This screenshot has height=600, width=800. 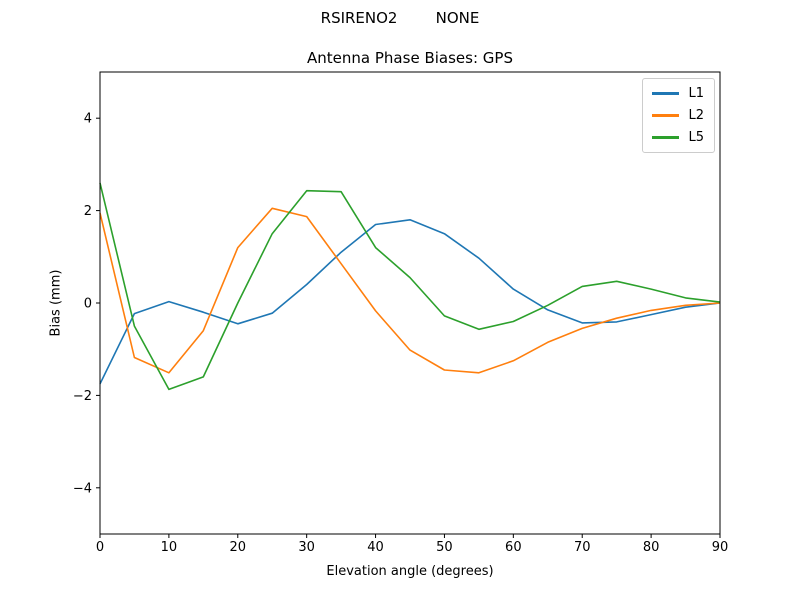 I want to click on legend-swatch-l2, so click(x=666, y=115).